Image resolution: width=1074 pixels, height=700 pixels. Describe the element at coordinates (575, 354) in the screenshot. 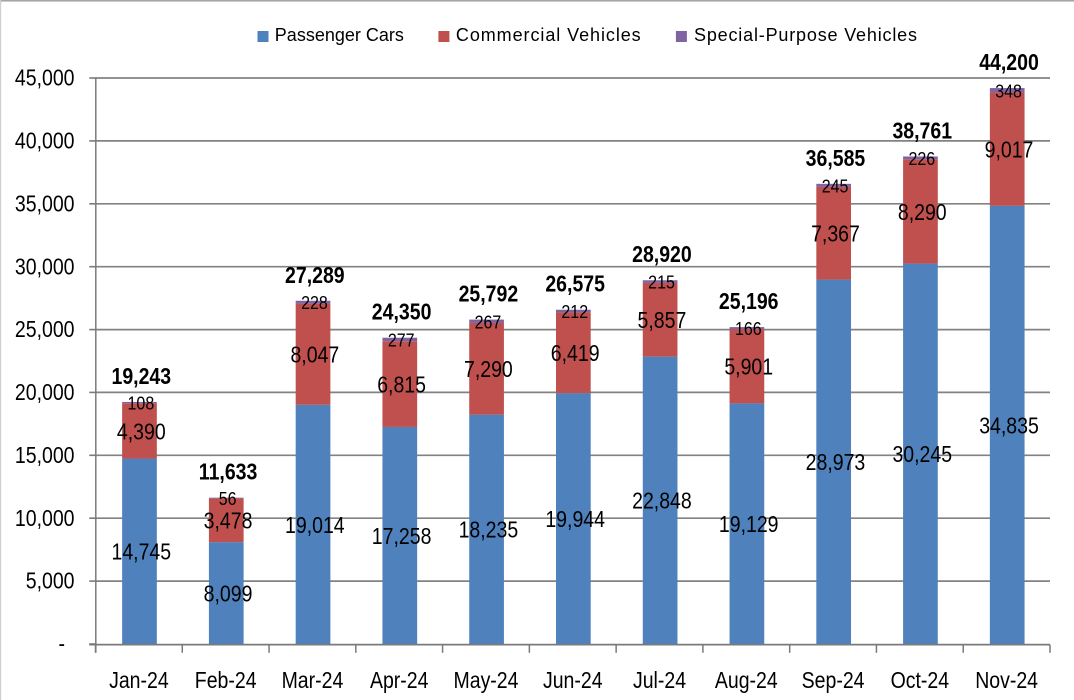

I see `svg-text: 6,419` at that location.